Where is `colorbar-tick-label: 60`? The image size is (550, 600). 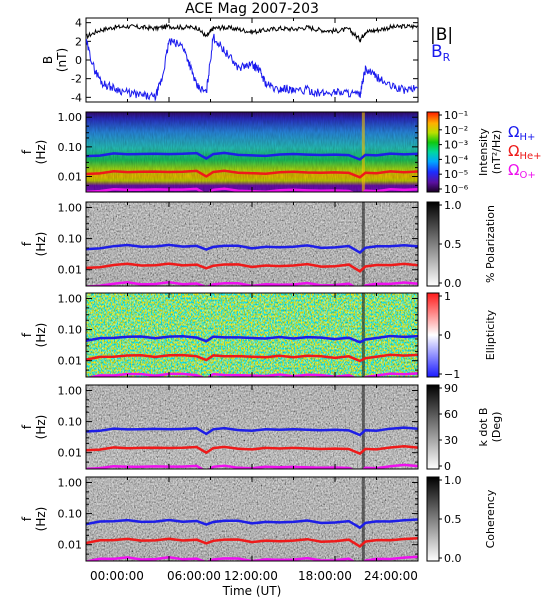
colorbar-tick-label: 60 is located at coordinates (451, 414).